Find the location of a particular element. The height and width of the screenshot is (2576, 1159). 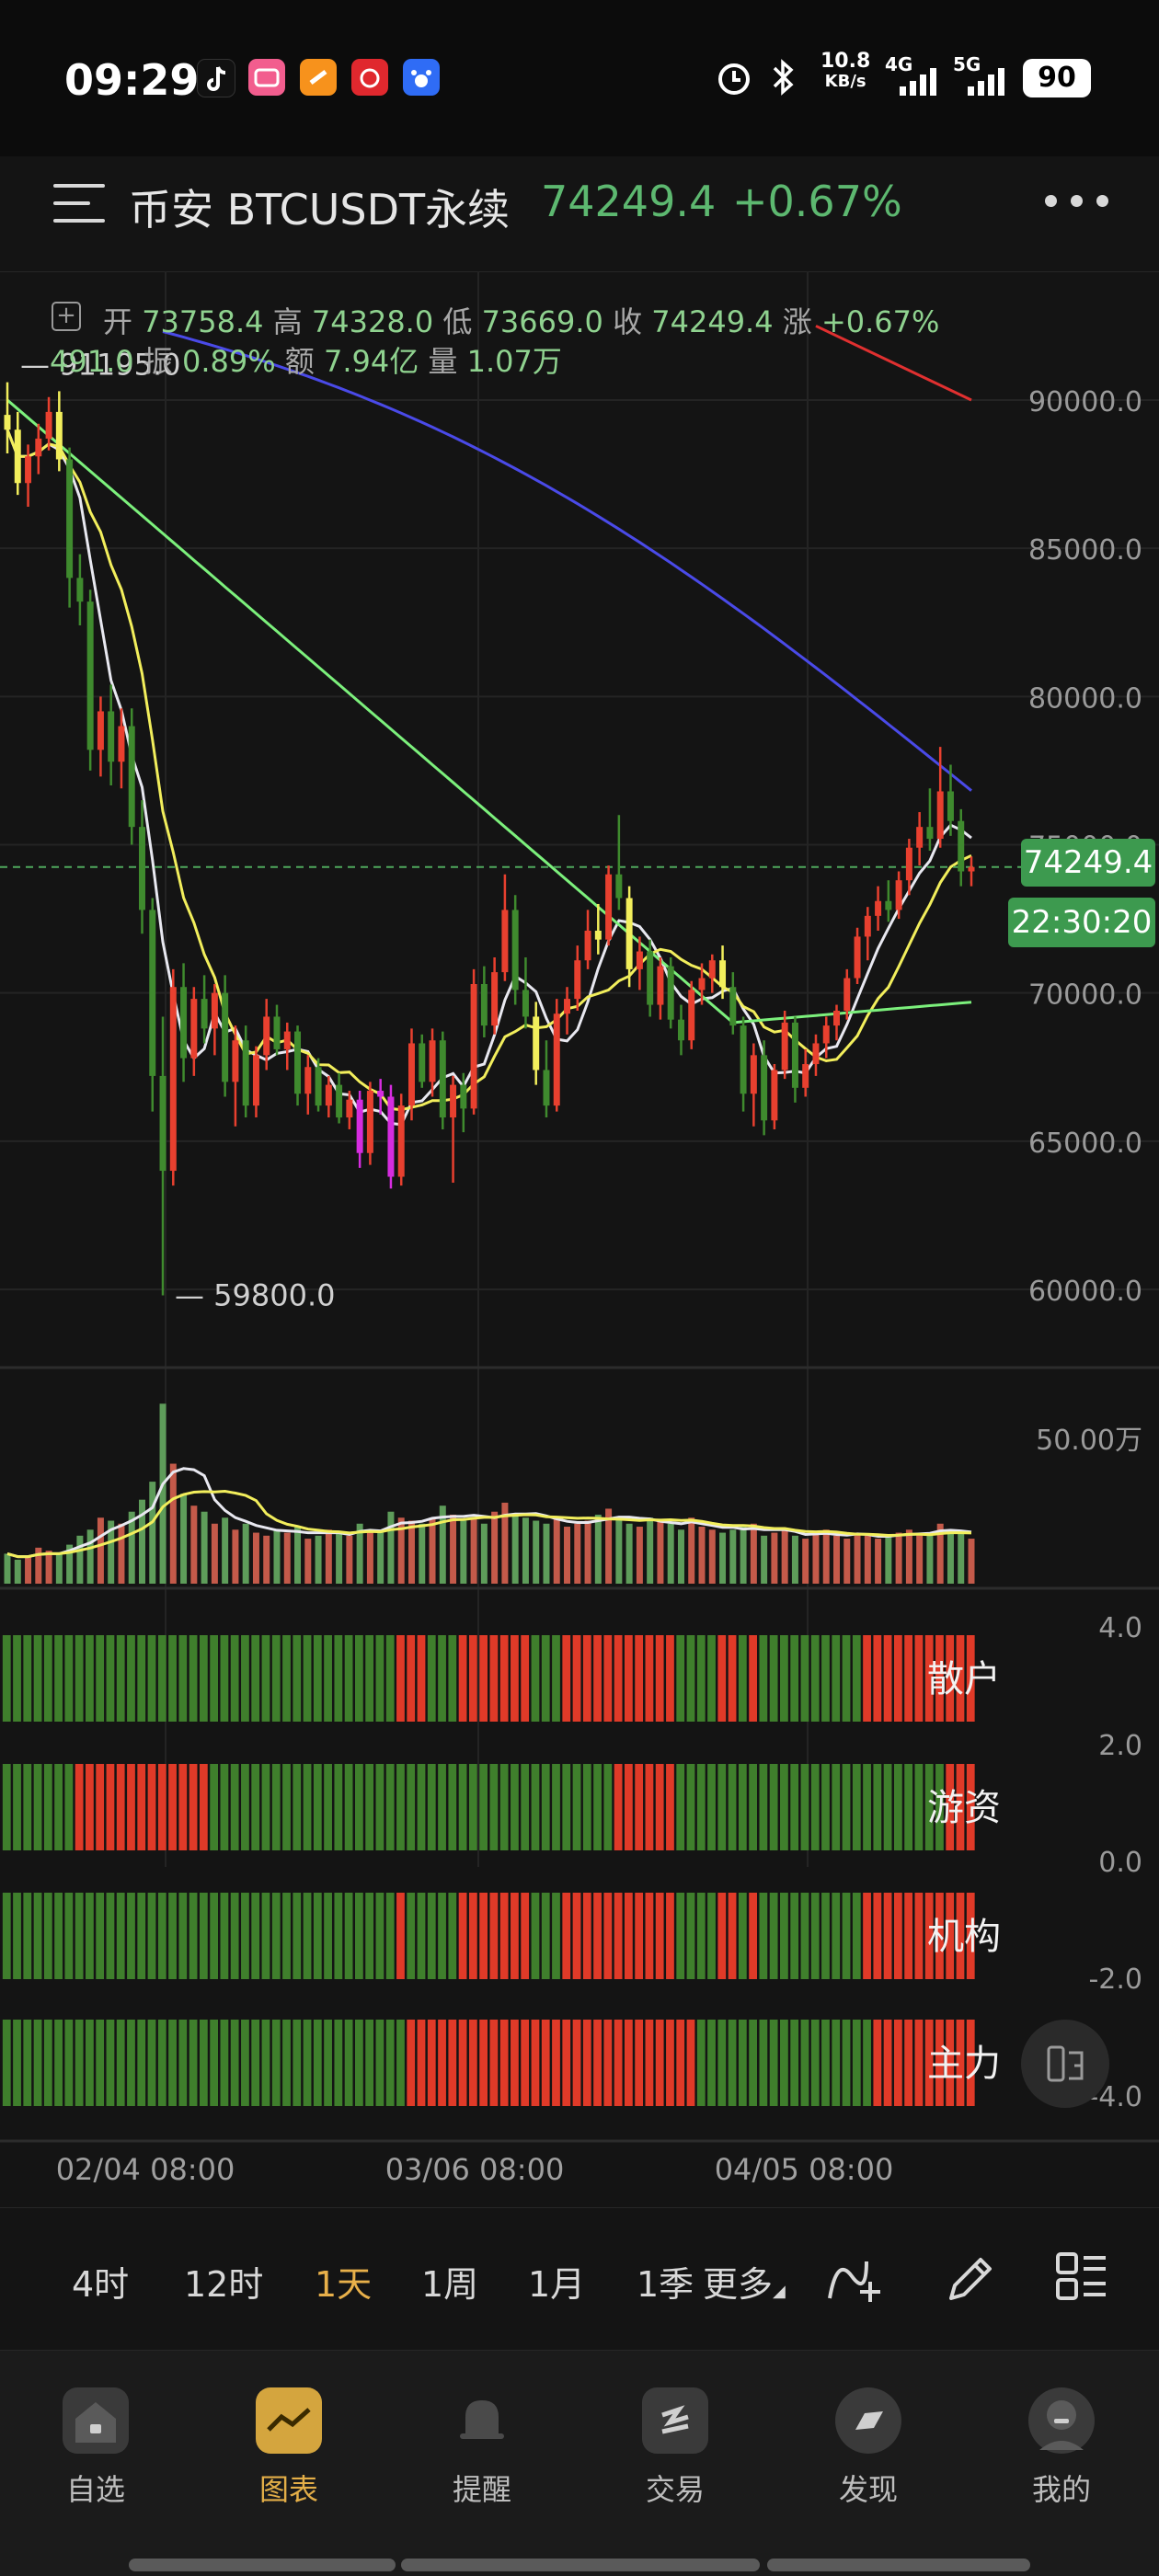

toggle-info-icon: + is located at coordinates (66, 316).